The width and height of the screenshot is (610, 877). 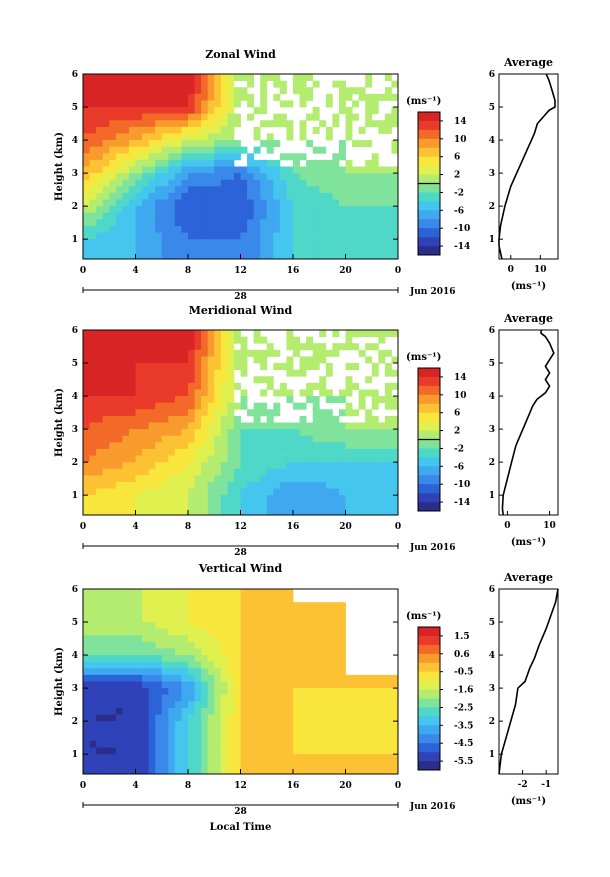 What do you see at coordinates (423, 101) in the screenshot?
I see `colorbar-unit: (ms⁻¹)` at bounding box center [423, 101].